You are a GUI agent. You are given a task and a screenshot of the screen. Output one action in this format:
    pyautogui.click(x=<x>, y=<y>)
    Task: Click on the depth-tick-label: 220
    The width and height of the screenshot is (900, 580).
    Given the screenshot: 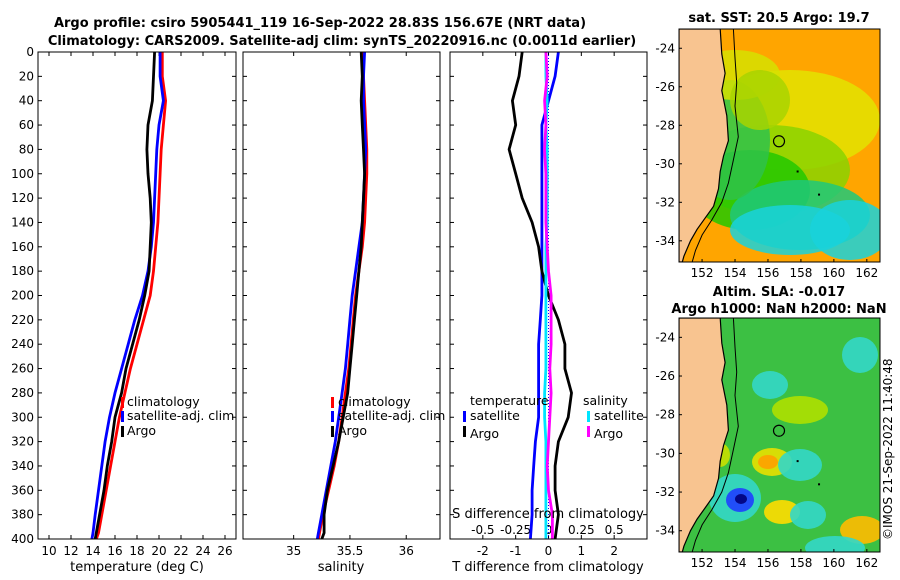 What is the action you would take?
    pyautogui.click(x=22, y=320)
    